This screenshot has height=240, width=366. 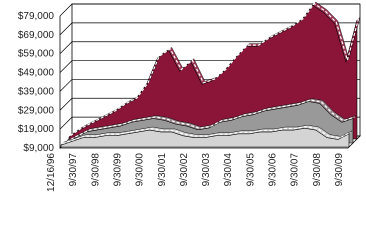 What do you see at coordinates (36, 16) in the screenshot?
I see `y-tick-label: $79,000` at bounding box center [36, 16].